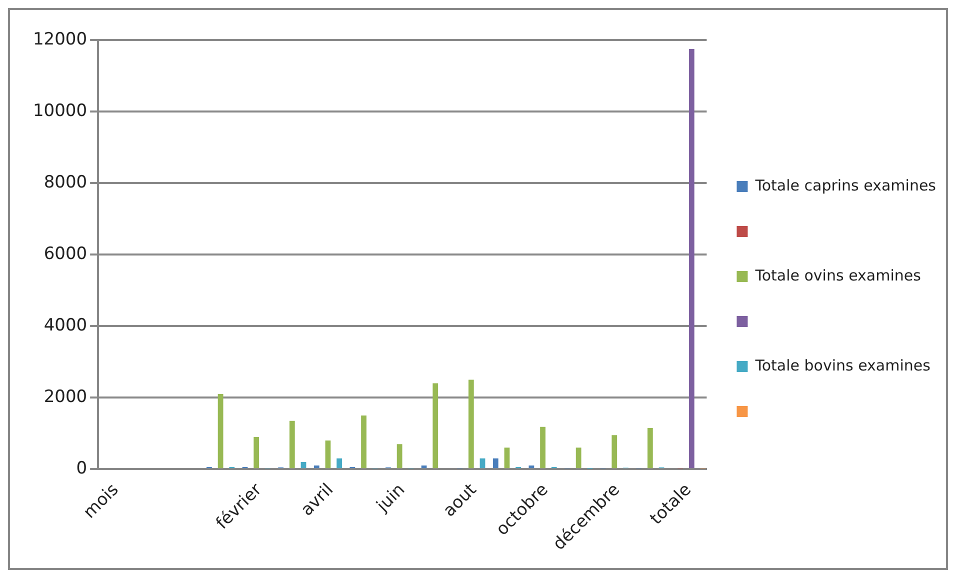 This screenshot has height=580, width=959. What do you see at coordinates (66, 254) in the screenshot?
I see `y-tick-label: 6000` at bounding box center [66, 254].